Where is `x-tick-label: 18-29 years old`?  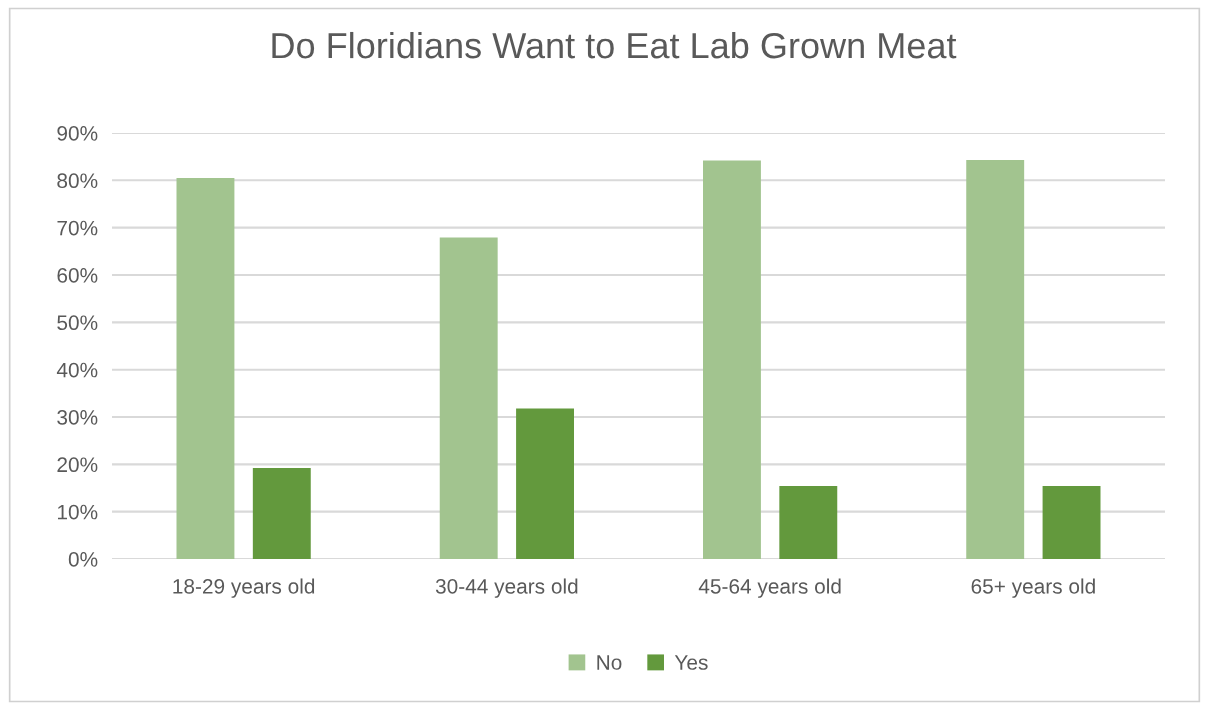
x-tick-label: 18-29 years old is located at coordinates (244, 588).